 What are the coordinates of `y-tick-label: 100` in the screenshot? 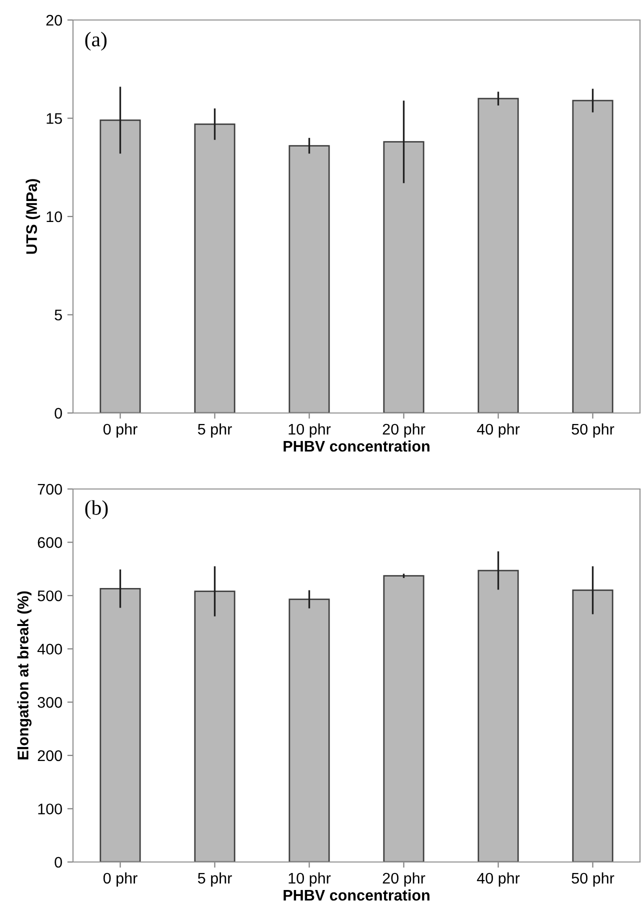 It's located at (50, 809).